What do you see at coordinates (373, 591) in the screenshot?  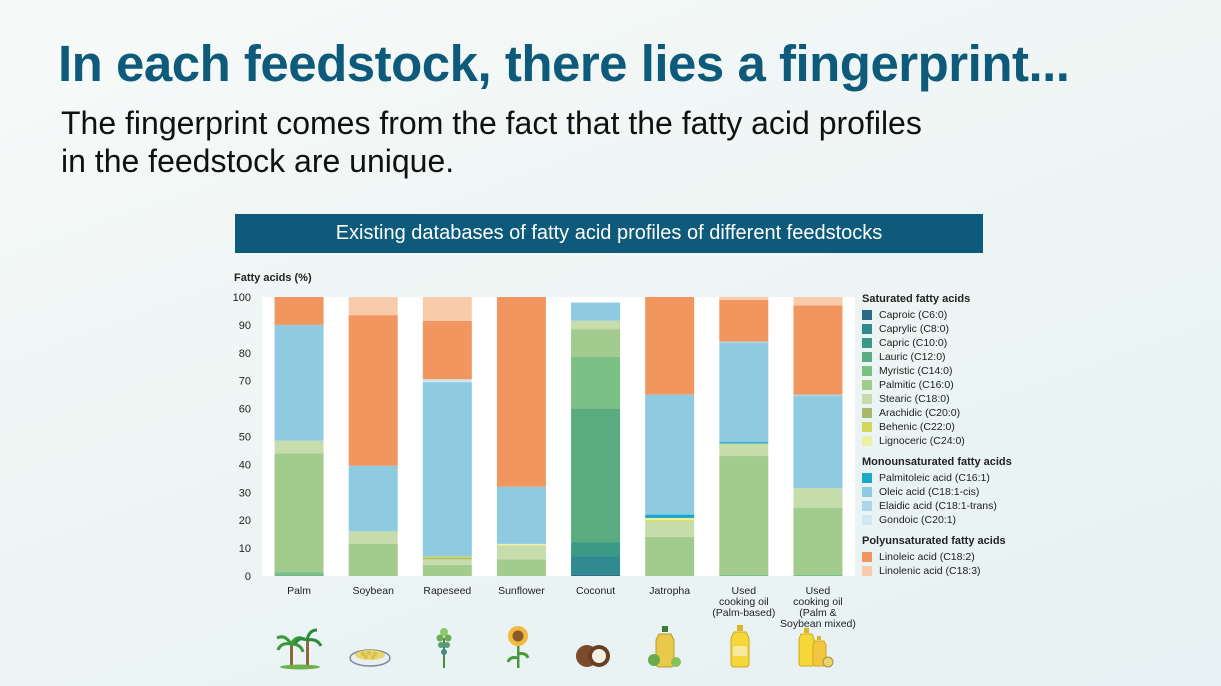 I see `x-tick-label: Soybean` at bounding box center [373, 591].